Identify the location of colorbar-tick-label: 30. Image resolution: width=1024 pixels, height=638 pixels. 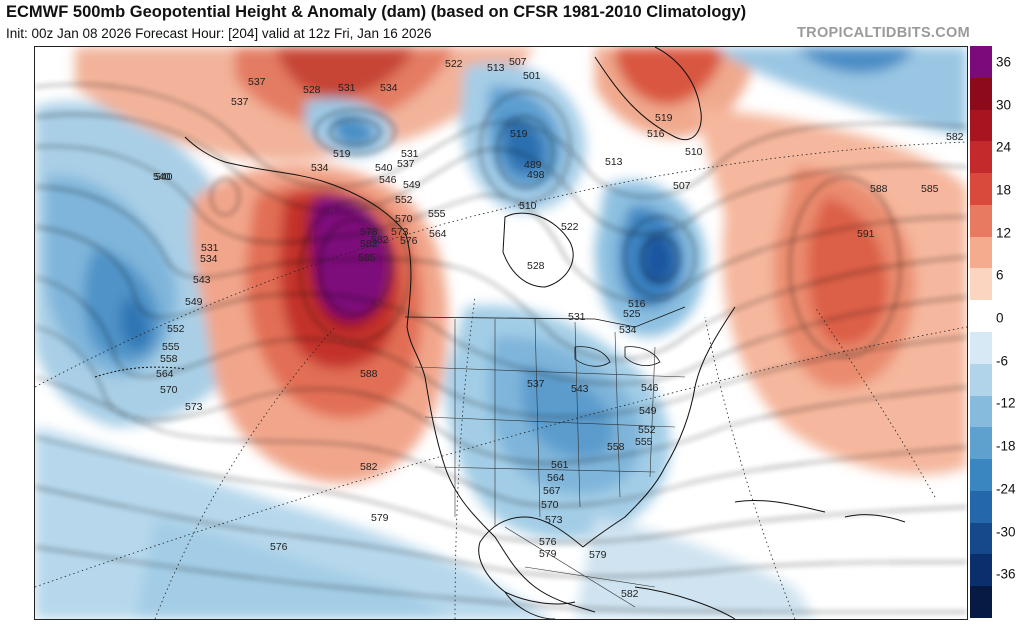
(1004, 105).